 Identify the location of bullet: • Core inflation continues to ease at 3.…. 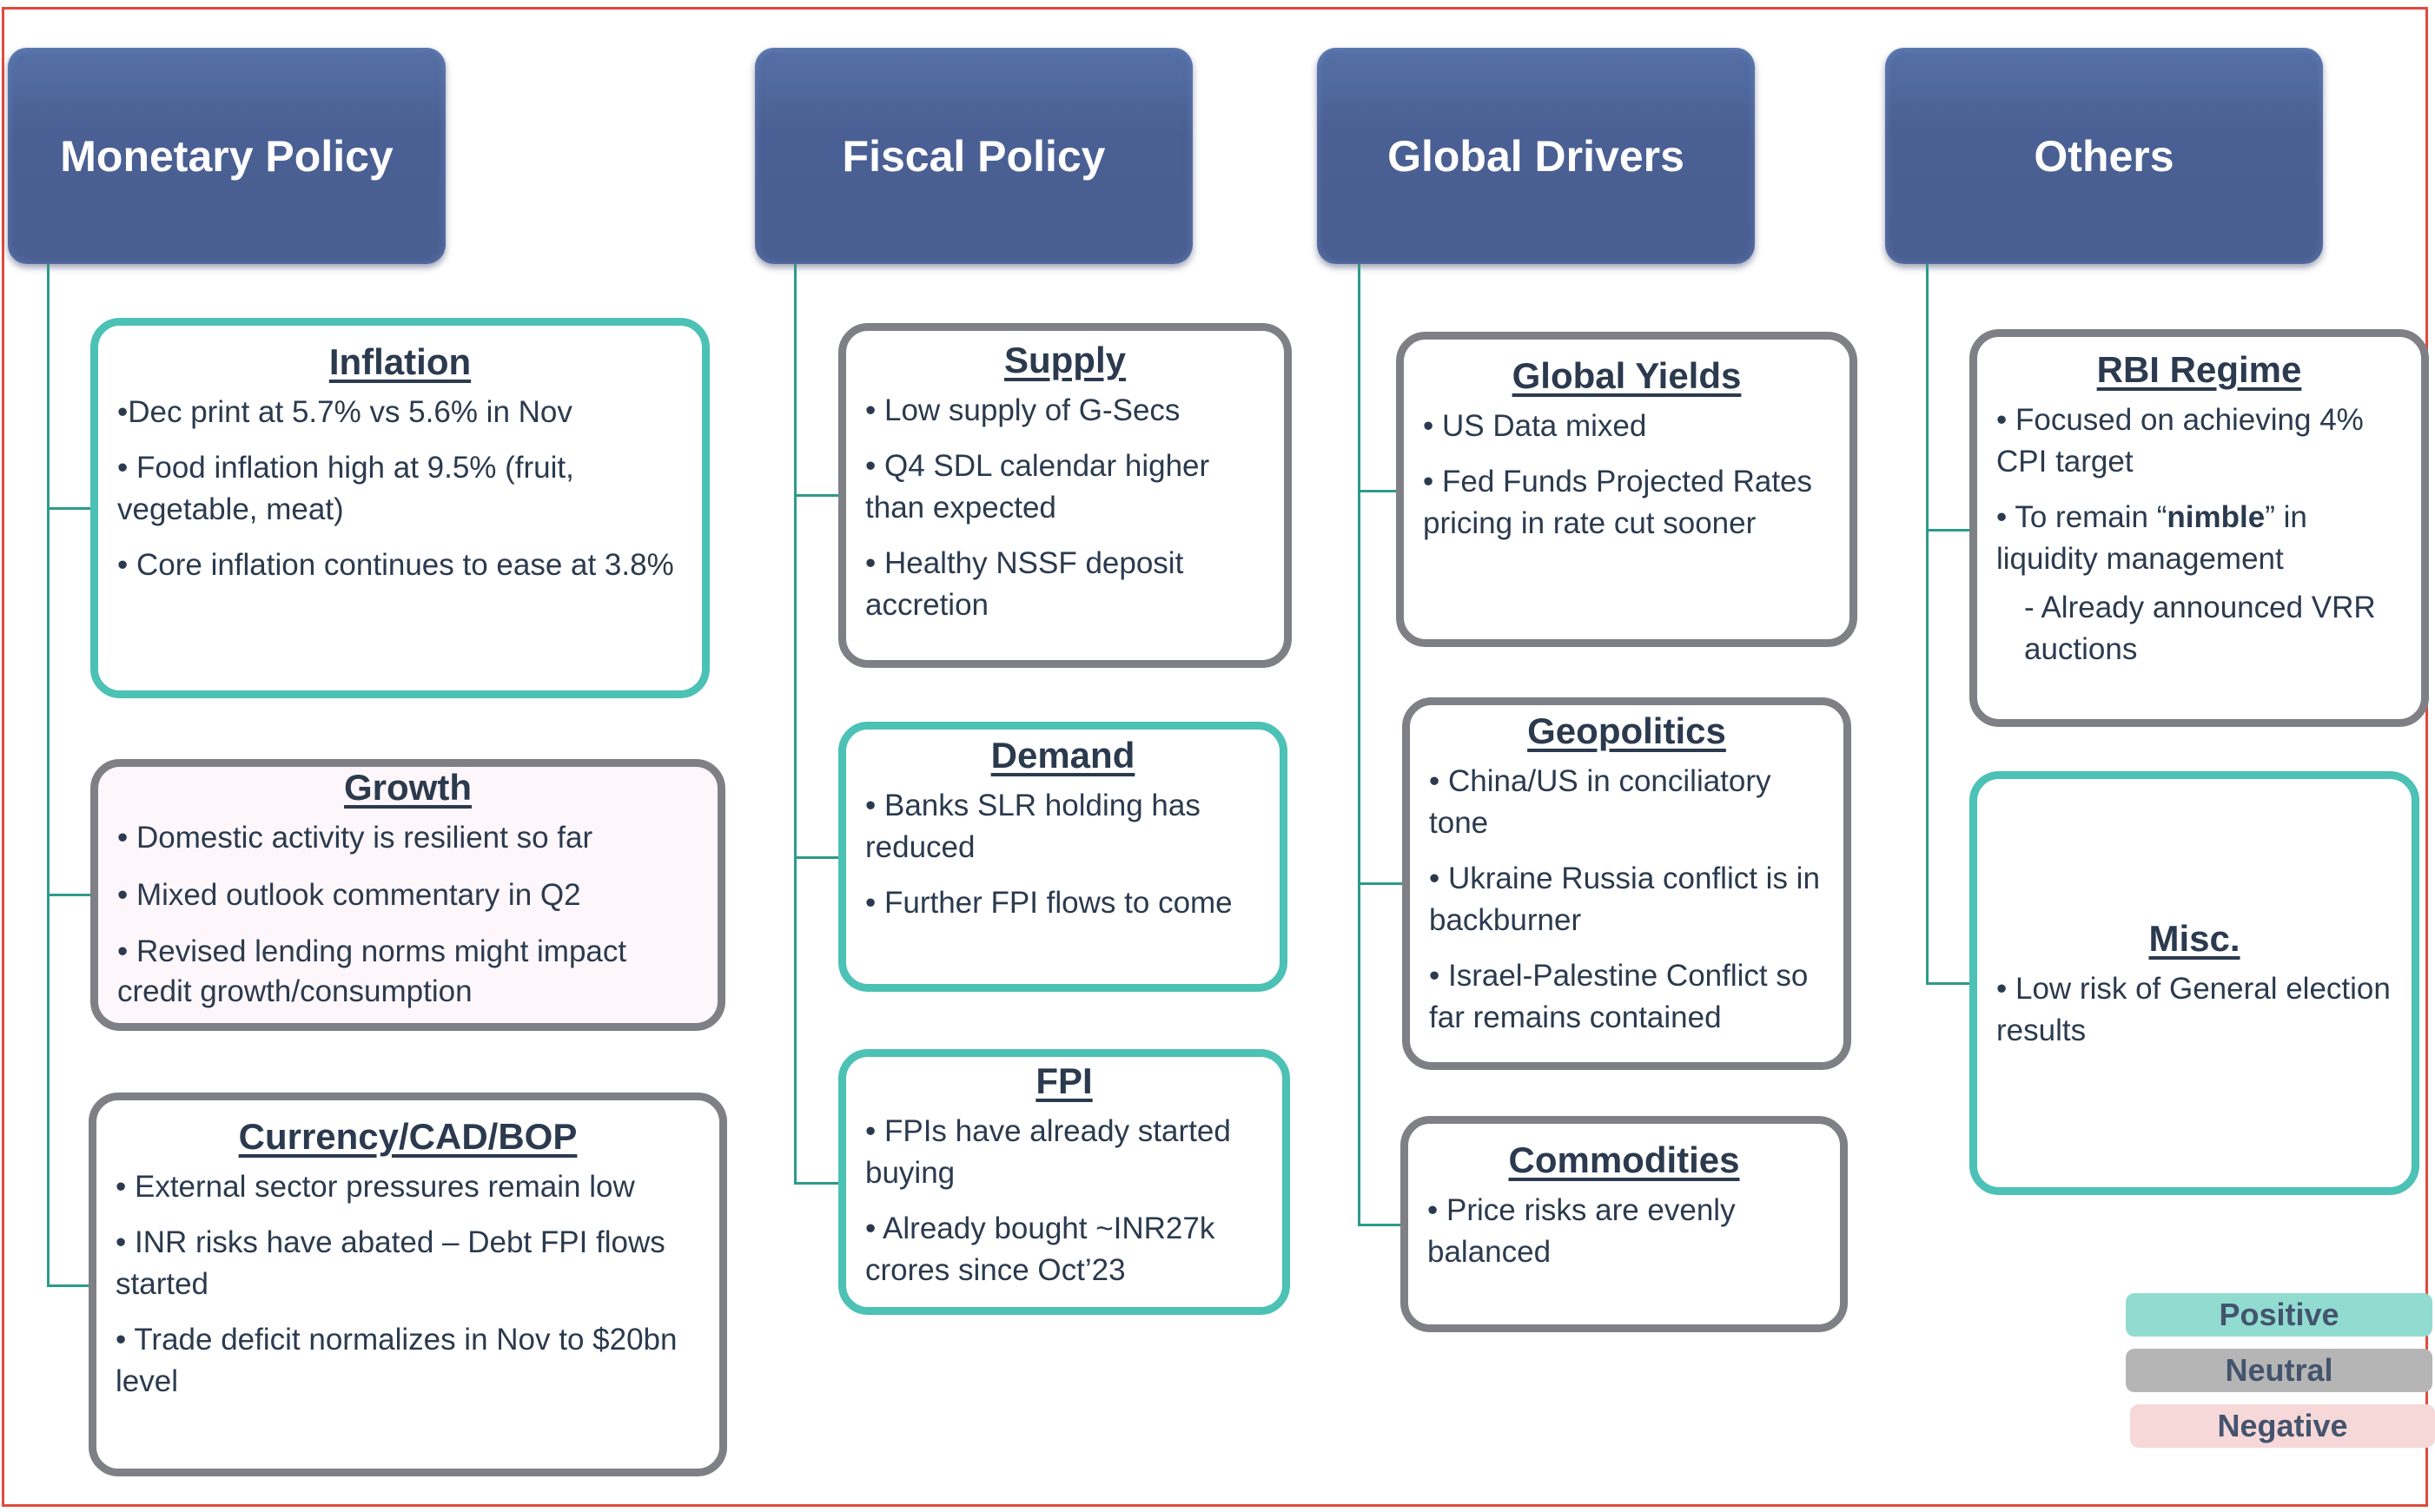
(395, 565).